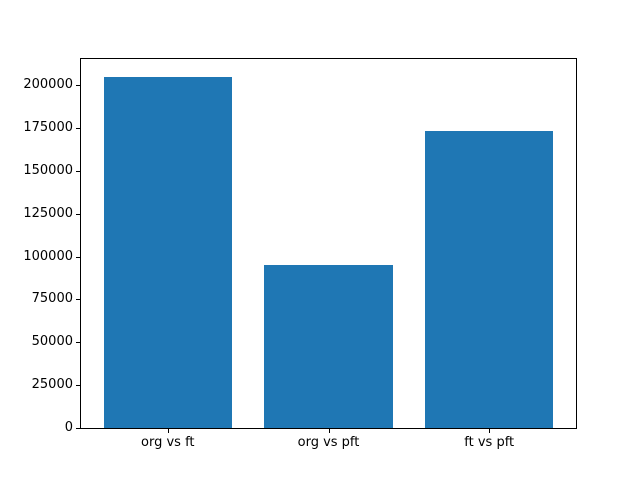 The image size is (640, 480). I want to click on y-tick-label: 0, so click(68, 427).